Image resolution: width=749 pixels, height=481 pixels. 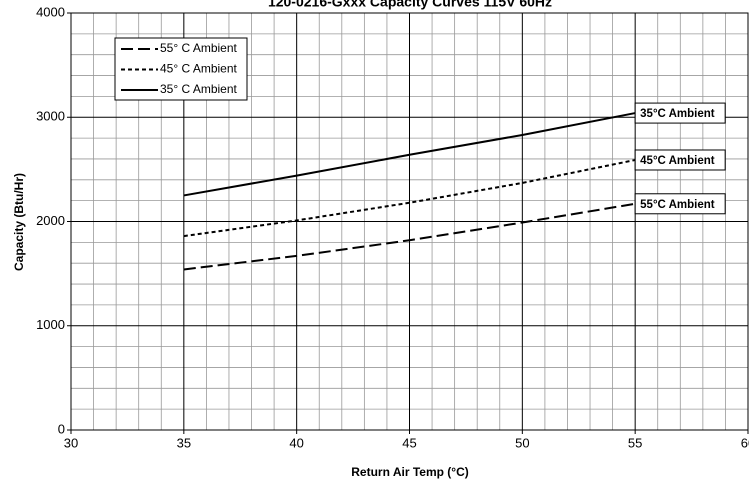 What do you see at coordinates (522, 442) in the screenshot?
I see `x-tick-label: 50` at bounding box center [522, 442].